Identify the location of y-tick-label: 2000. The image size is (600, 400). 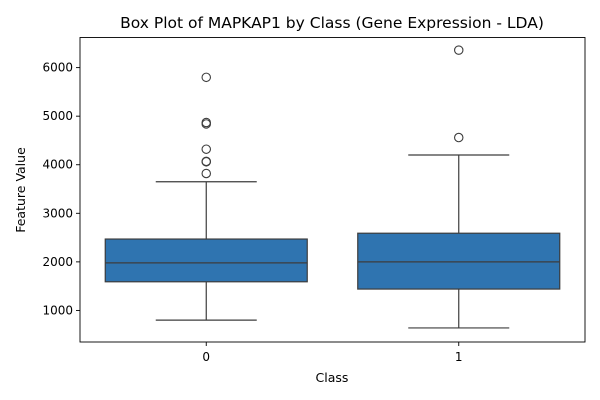
(57, 262).